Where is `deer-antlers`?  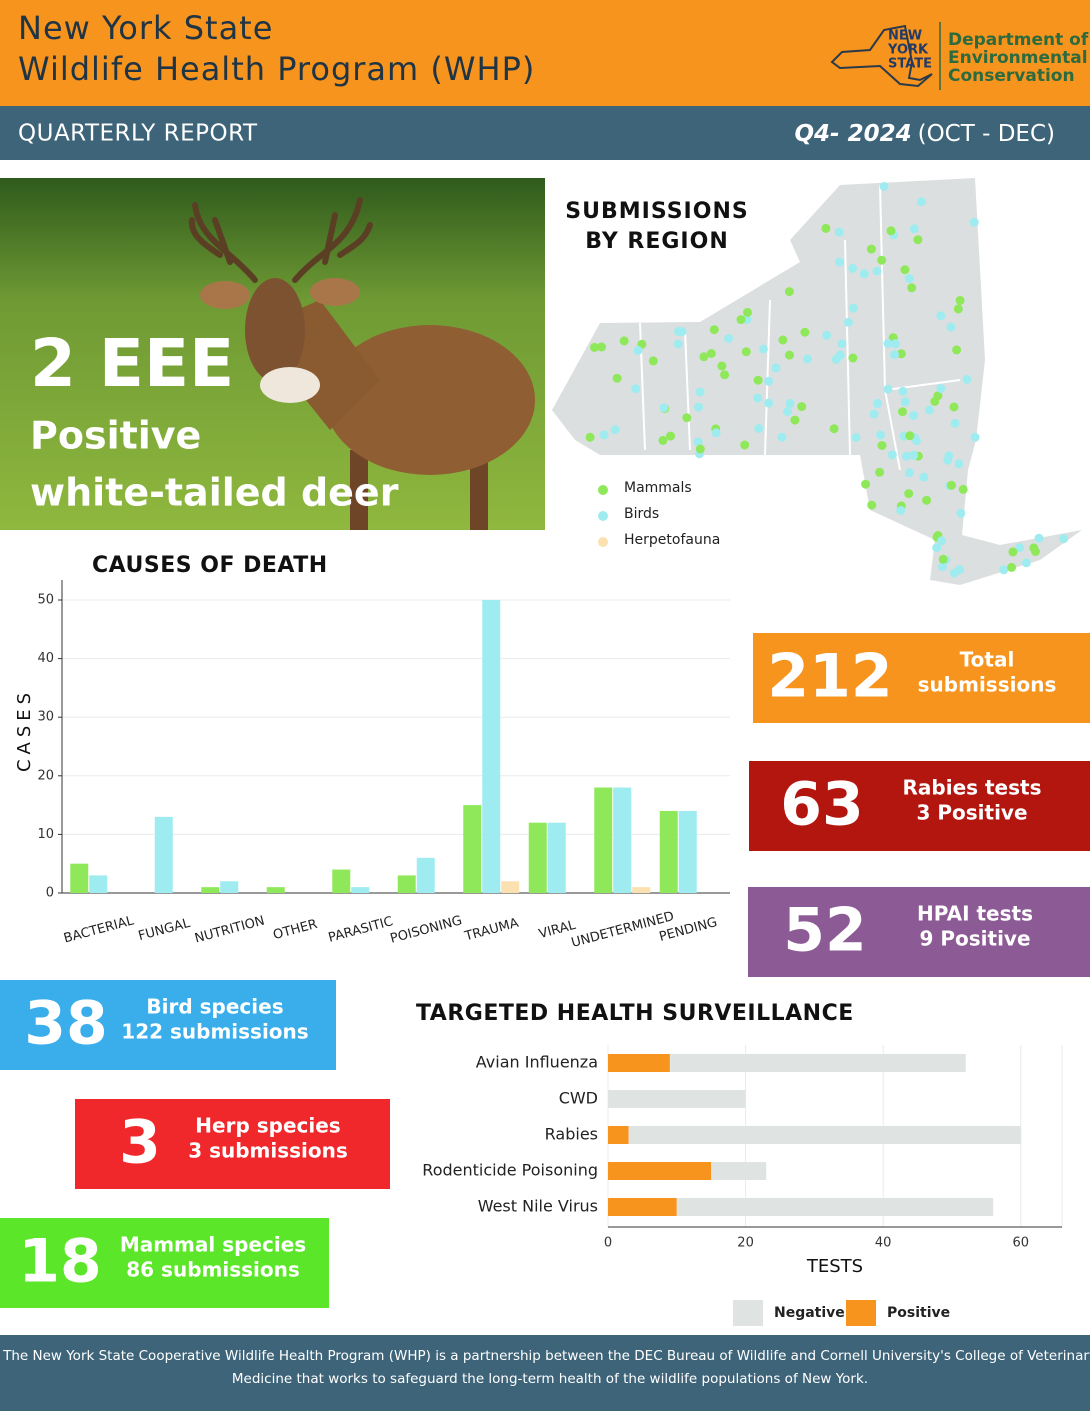 deer-antlers is located at coordinates (280, 240).